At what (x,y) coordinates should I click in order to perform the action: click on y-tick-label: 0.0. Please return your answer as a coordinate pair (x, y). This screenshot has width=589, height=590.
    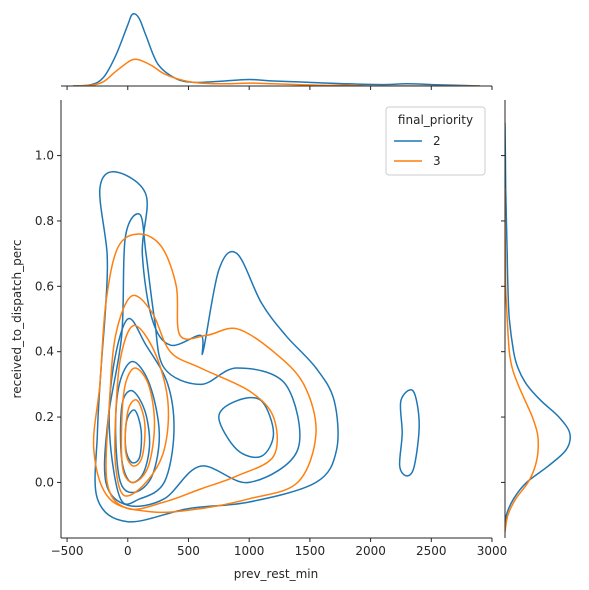
    Looking at the image, I should click on (44, 482).